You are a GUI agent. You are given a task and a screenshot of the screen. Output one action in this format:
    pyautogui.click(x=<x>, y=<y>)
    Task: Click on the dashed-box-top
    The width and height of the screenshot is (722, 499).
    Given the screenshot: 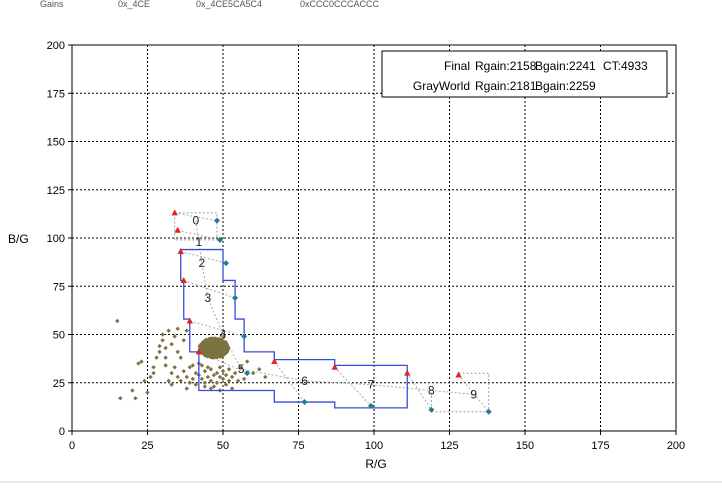 What is the action you would take?
    pyautogui.click(x=196, y=226)
    